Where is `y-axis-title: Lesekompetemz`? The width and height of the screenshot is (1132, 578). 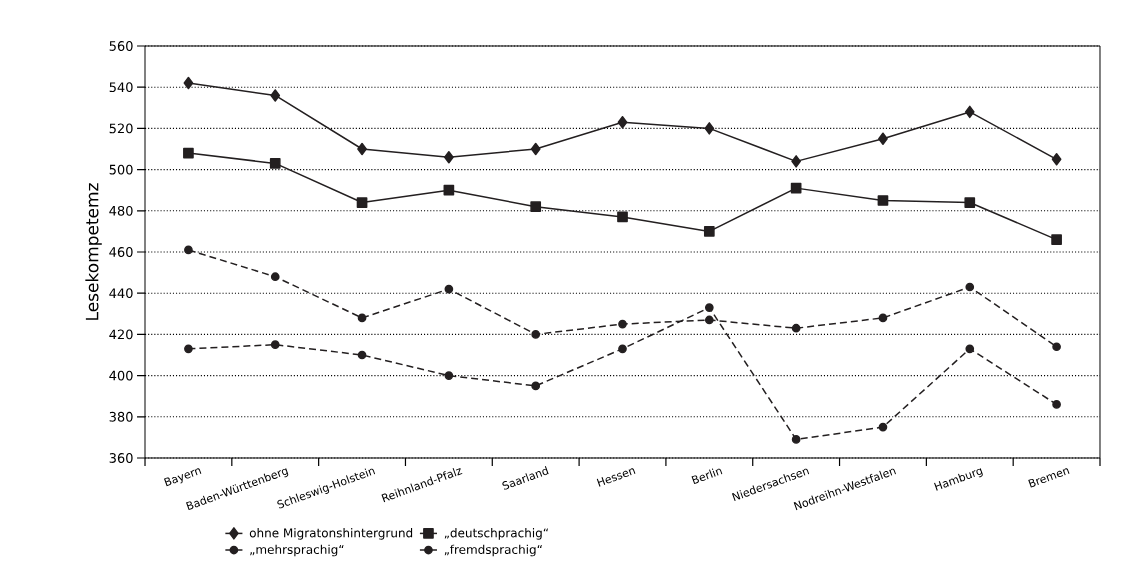 y-axis-title: Lesekompetemz is located at coordinates (93, 251).